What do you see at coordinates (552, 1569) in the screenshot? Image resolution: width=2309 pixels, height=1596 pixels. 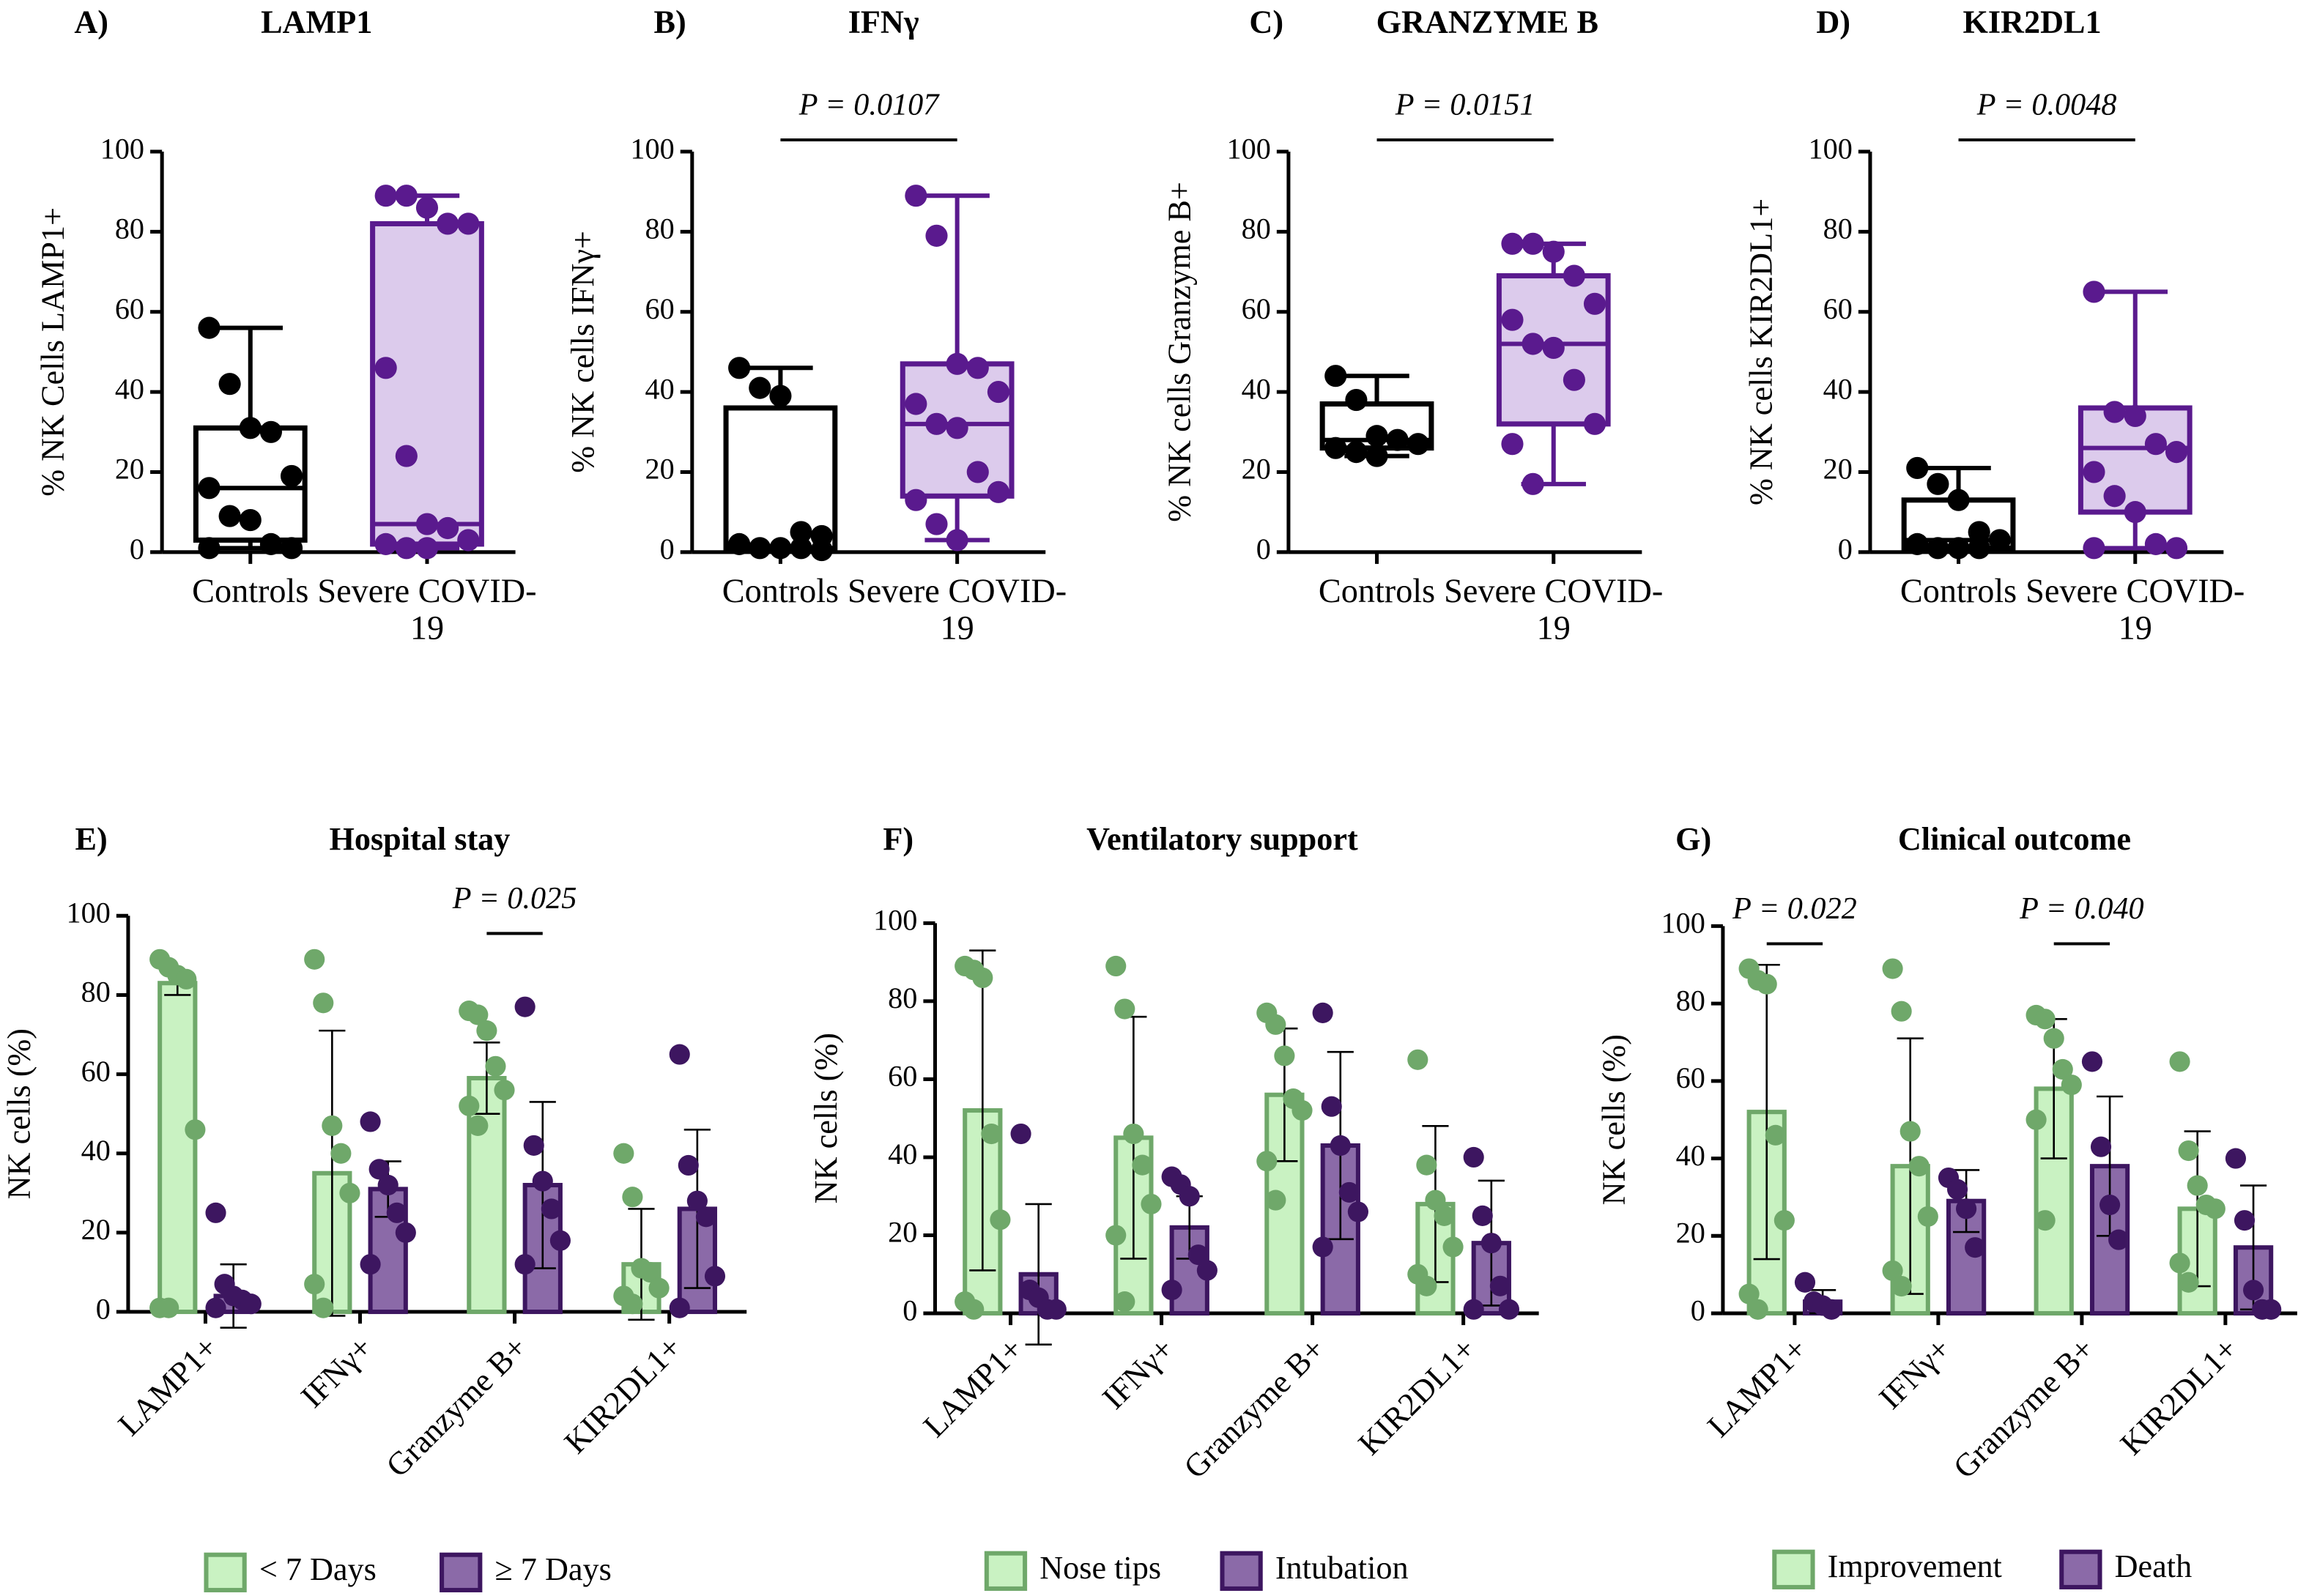 I see `legend-label: ≥ 7 Days` at bounding box center [552, 1569].